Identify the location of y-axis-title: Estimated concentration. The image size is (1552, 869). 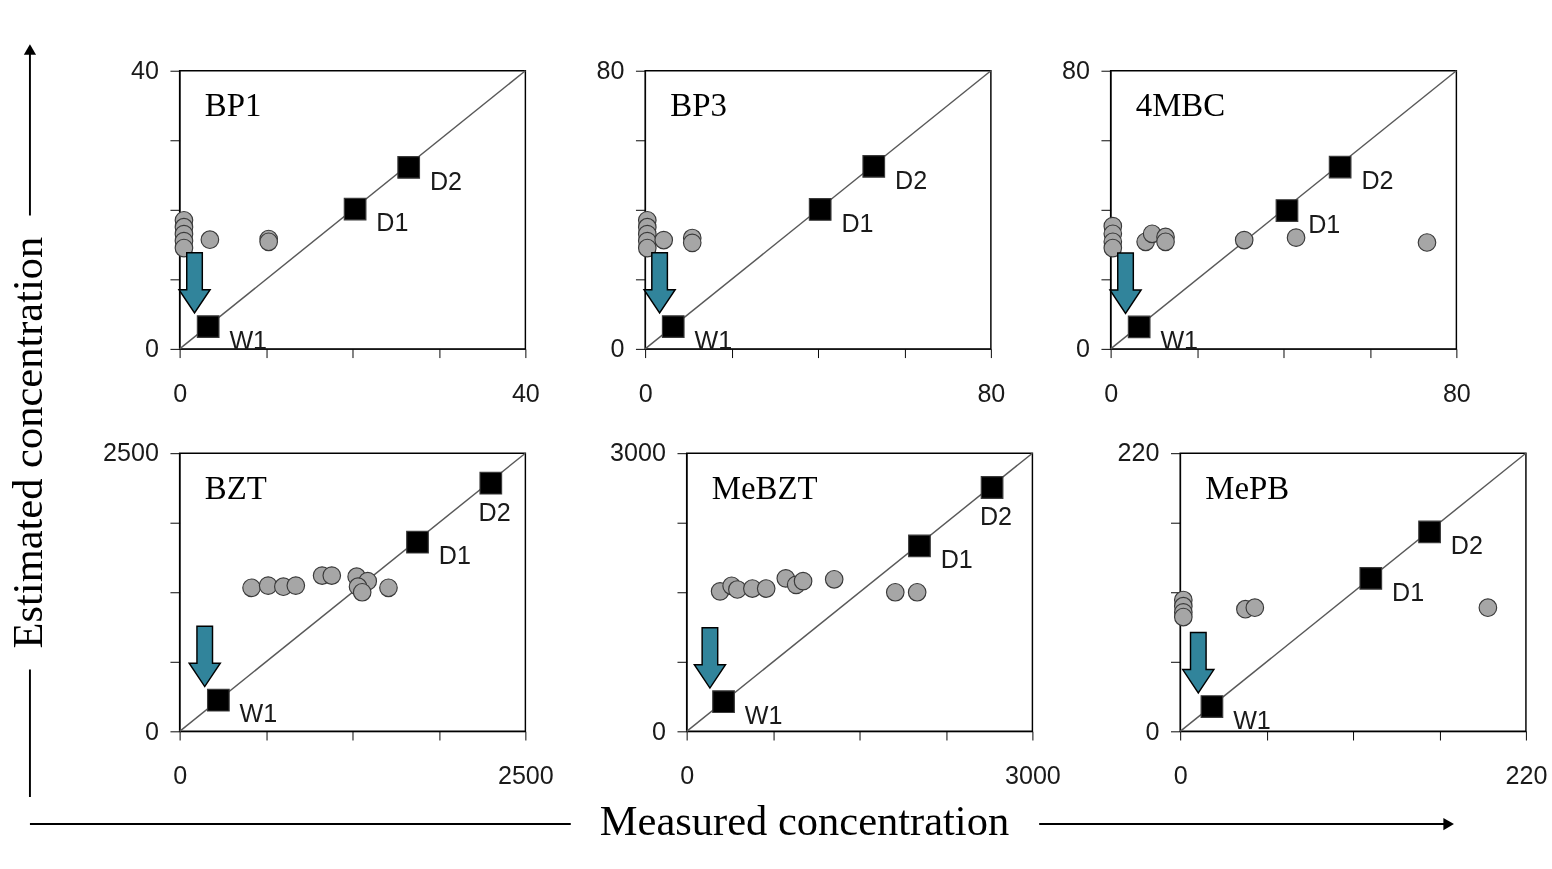
(28, 442).